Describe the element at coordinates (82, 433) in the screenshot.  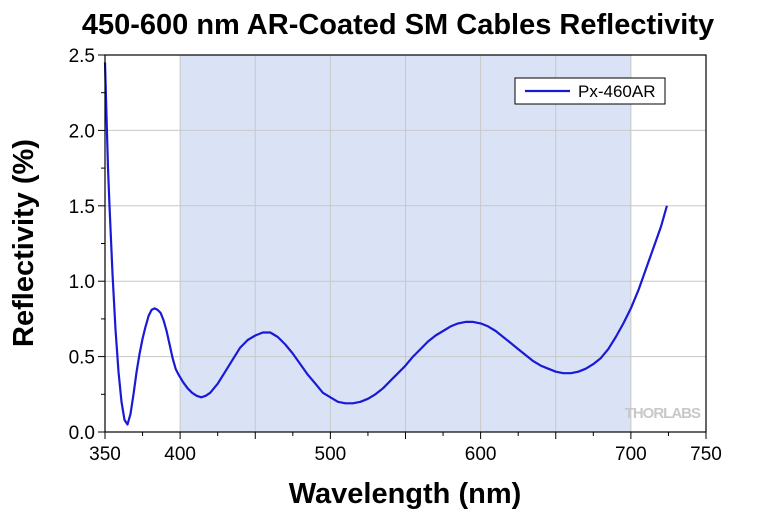
I see `y-tick-label: 0.0` at that location.